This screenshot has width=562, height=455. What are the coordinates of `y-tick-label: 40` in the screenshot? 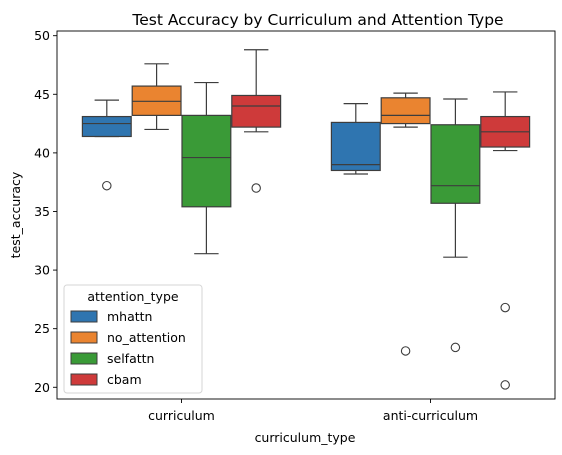 It's located at (42, 152).